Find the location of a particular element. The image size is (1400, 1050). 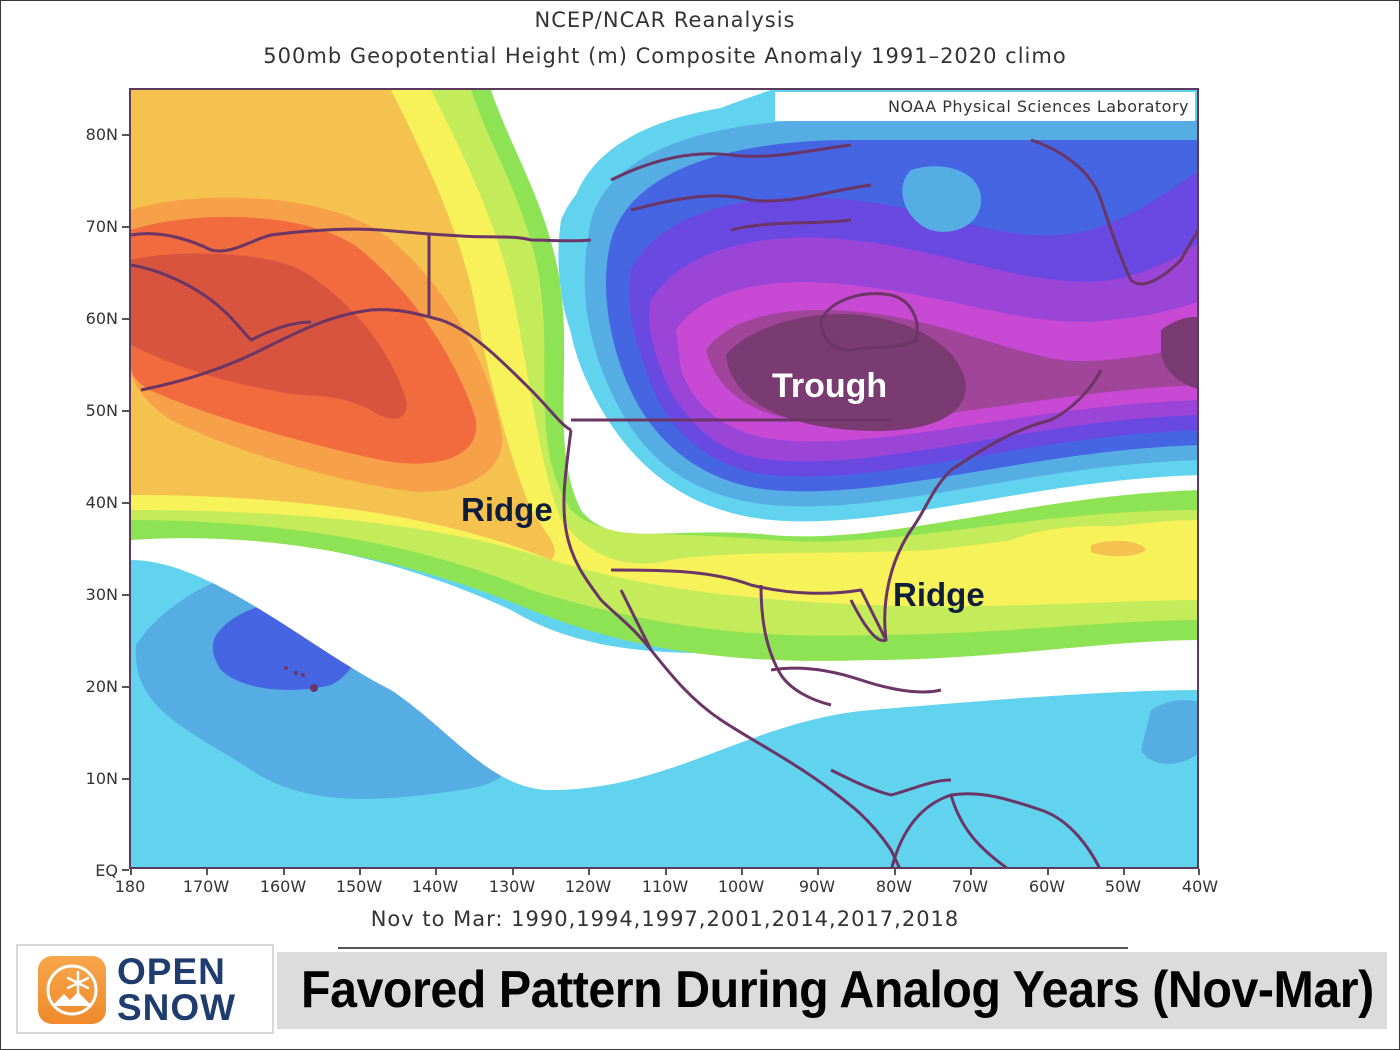

banner-divider is located at coordinates (733, 948).